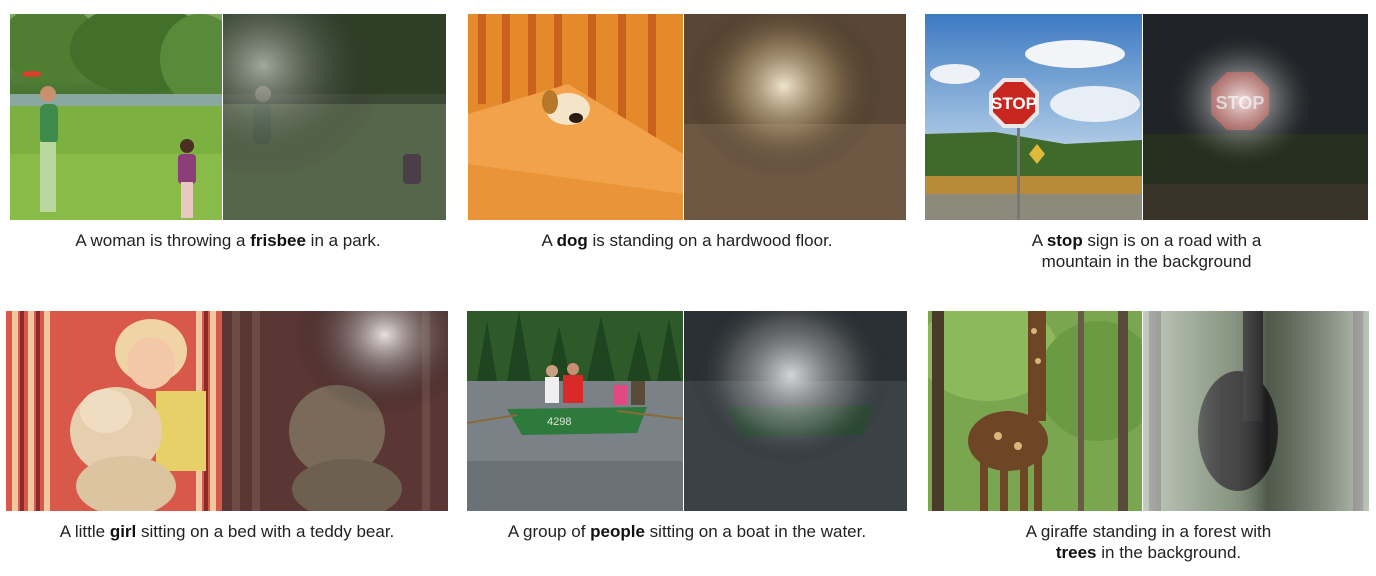 Image resolution: width=1376 pixels, height=576 pixels. I want to click on caption-line-2: trees in the background., so click(1148, 552).